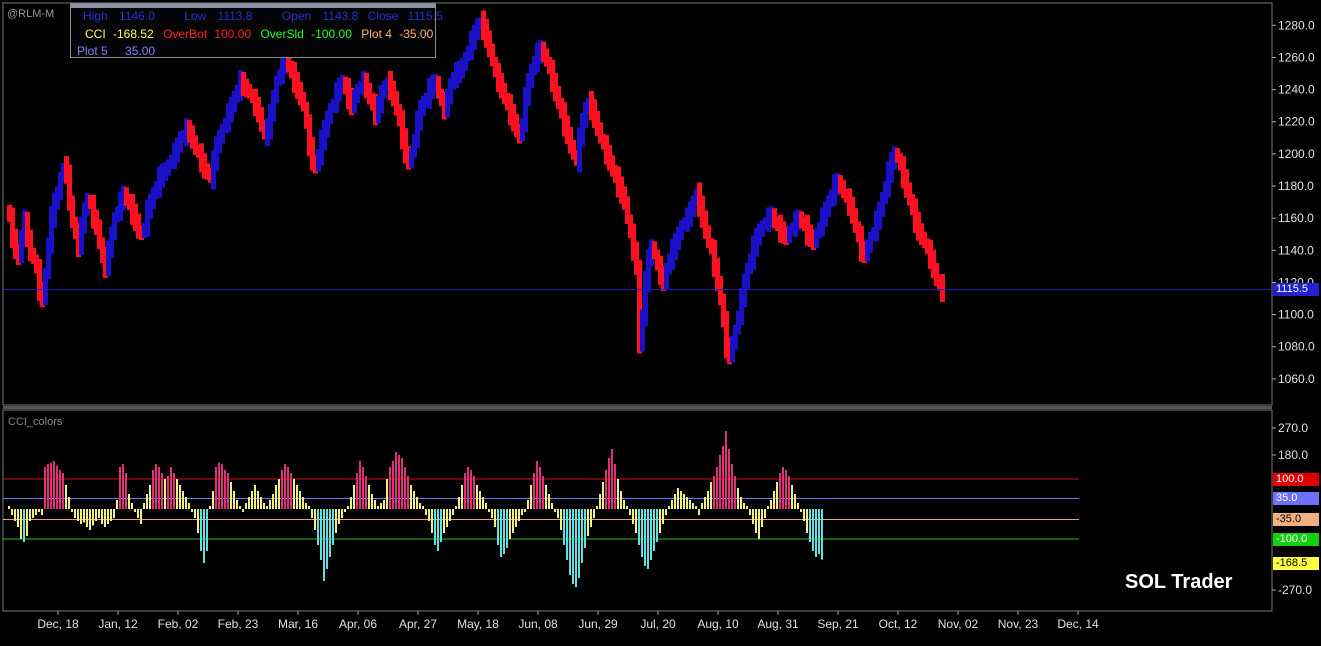  I want to click on time-tick-label: Nov, 02, so click(958, 624).